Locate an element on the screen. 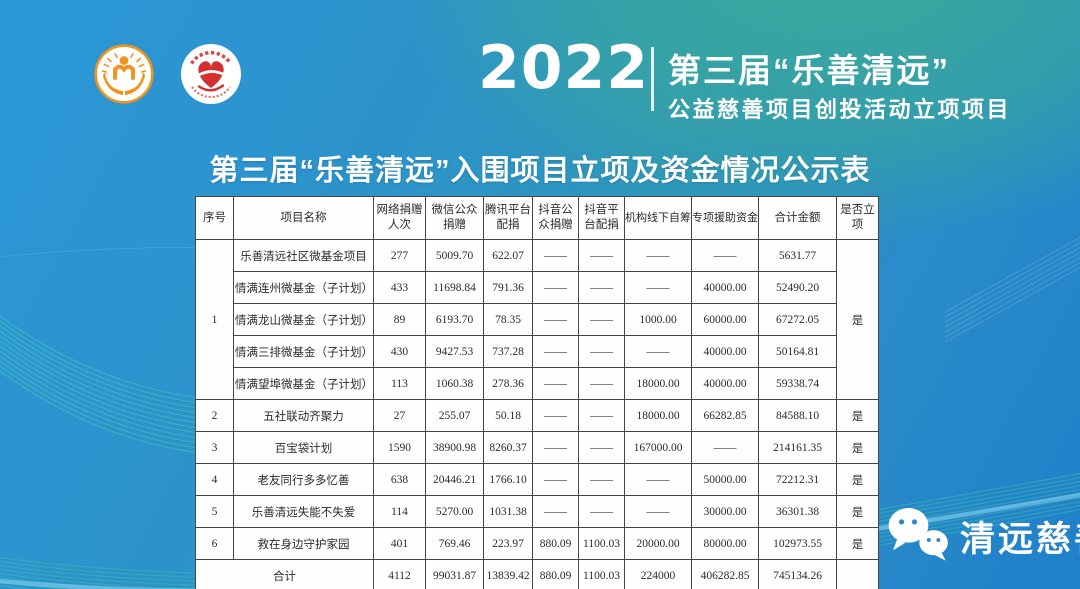 Image resolution: width=1080 pixels, height=589 pixels. value-cell: 113 is located at coordinates (399, 383).